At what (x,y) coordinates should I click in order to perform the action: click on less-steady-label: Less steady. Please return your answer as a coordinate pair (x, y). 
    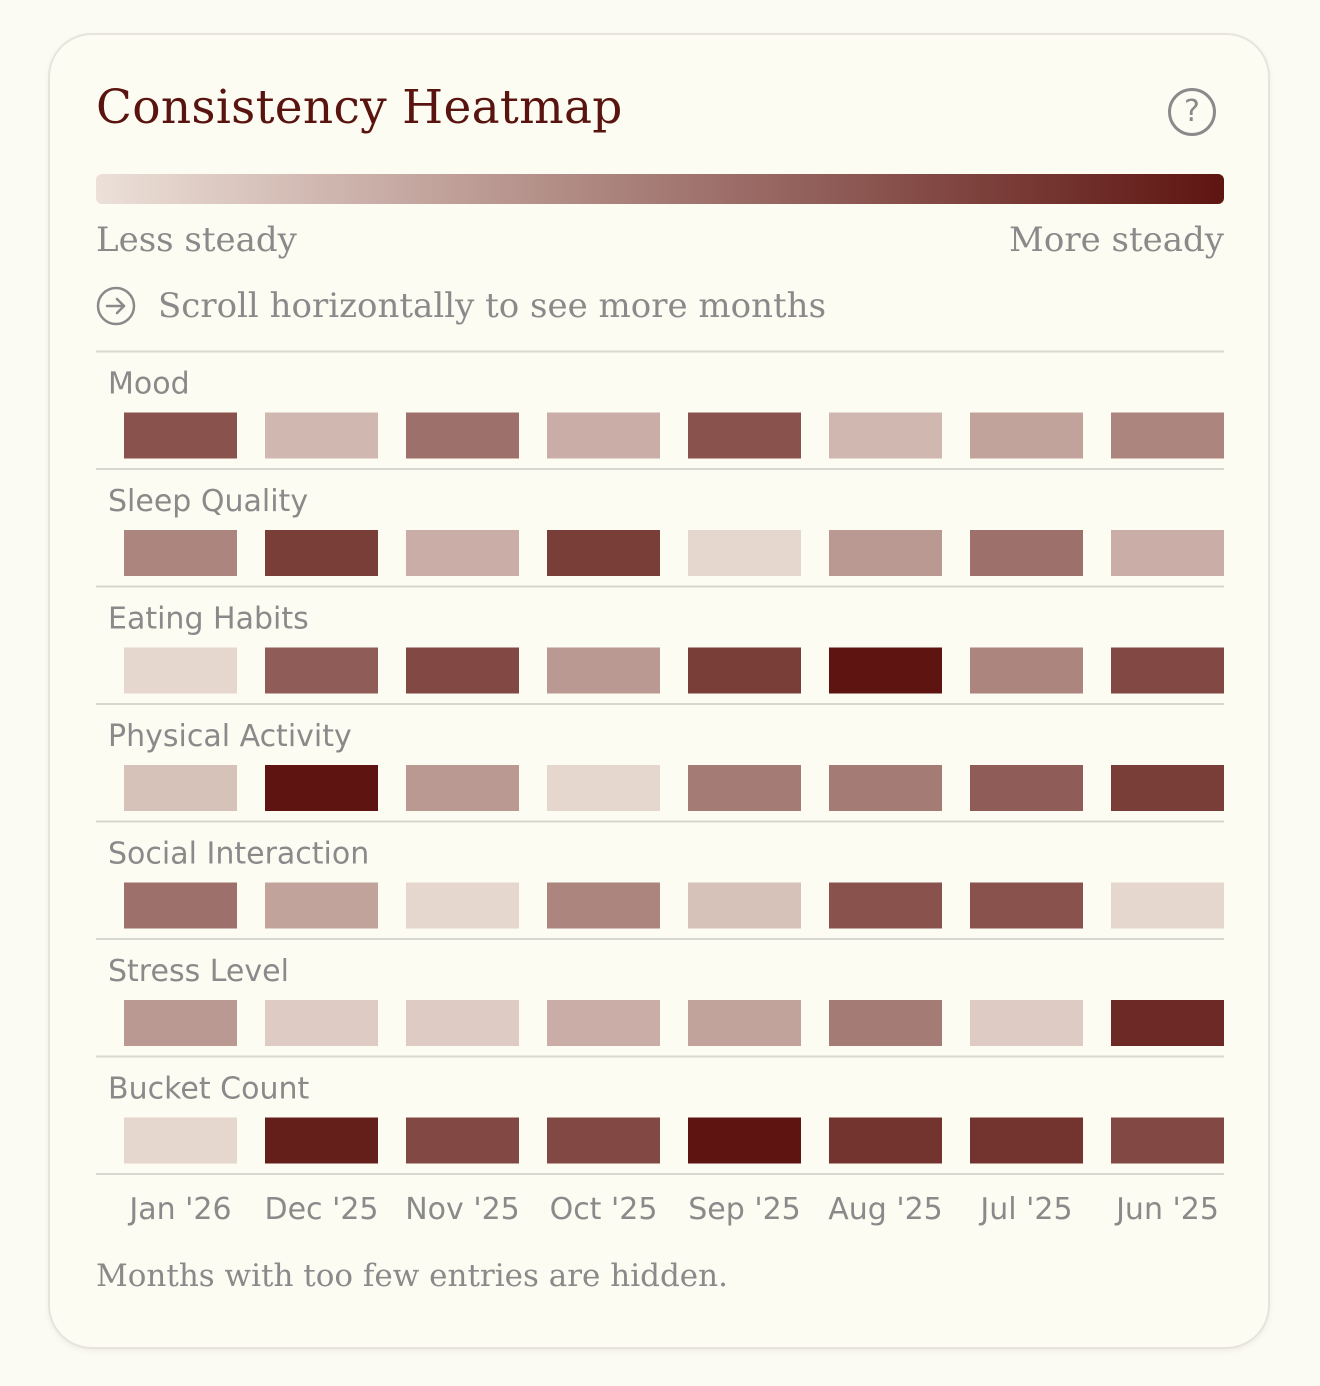
    Looking at the image, I should click on (196, 240).